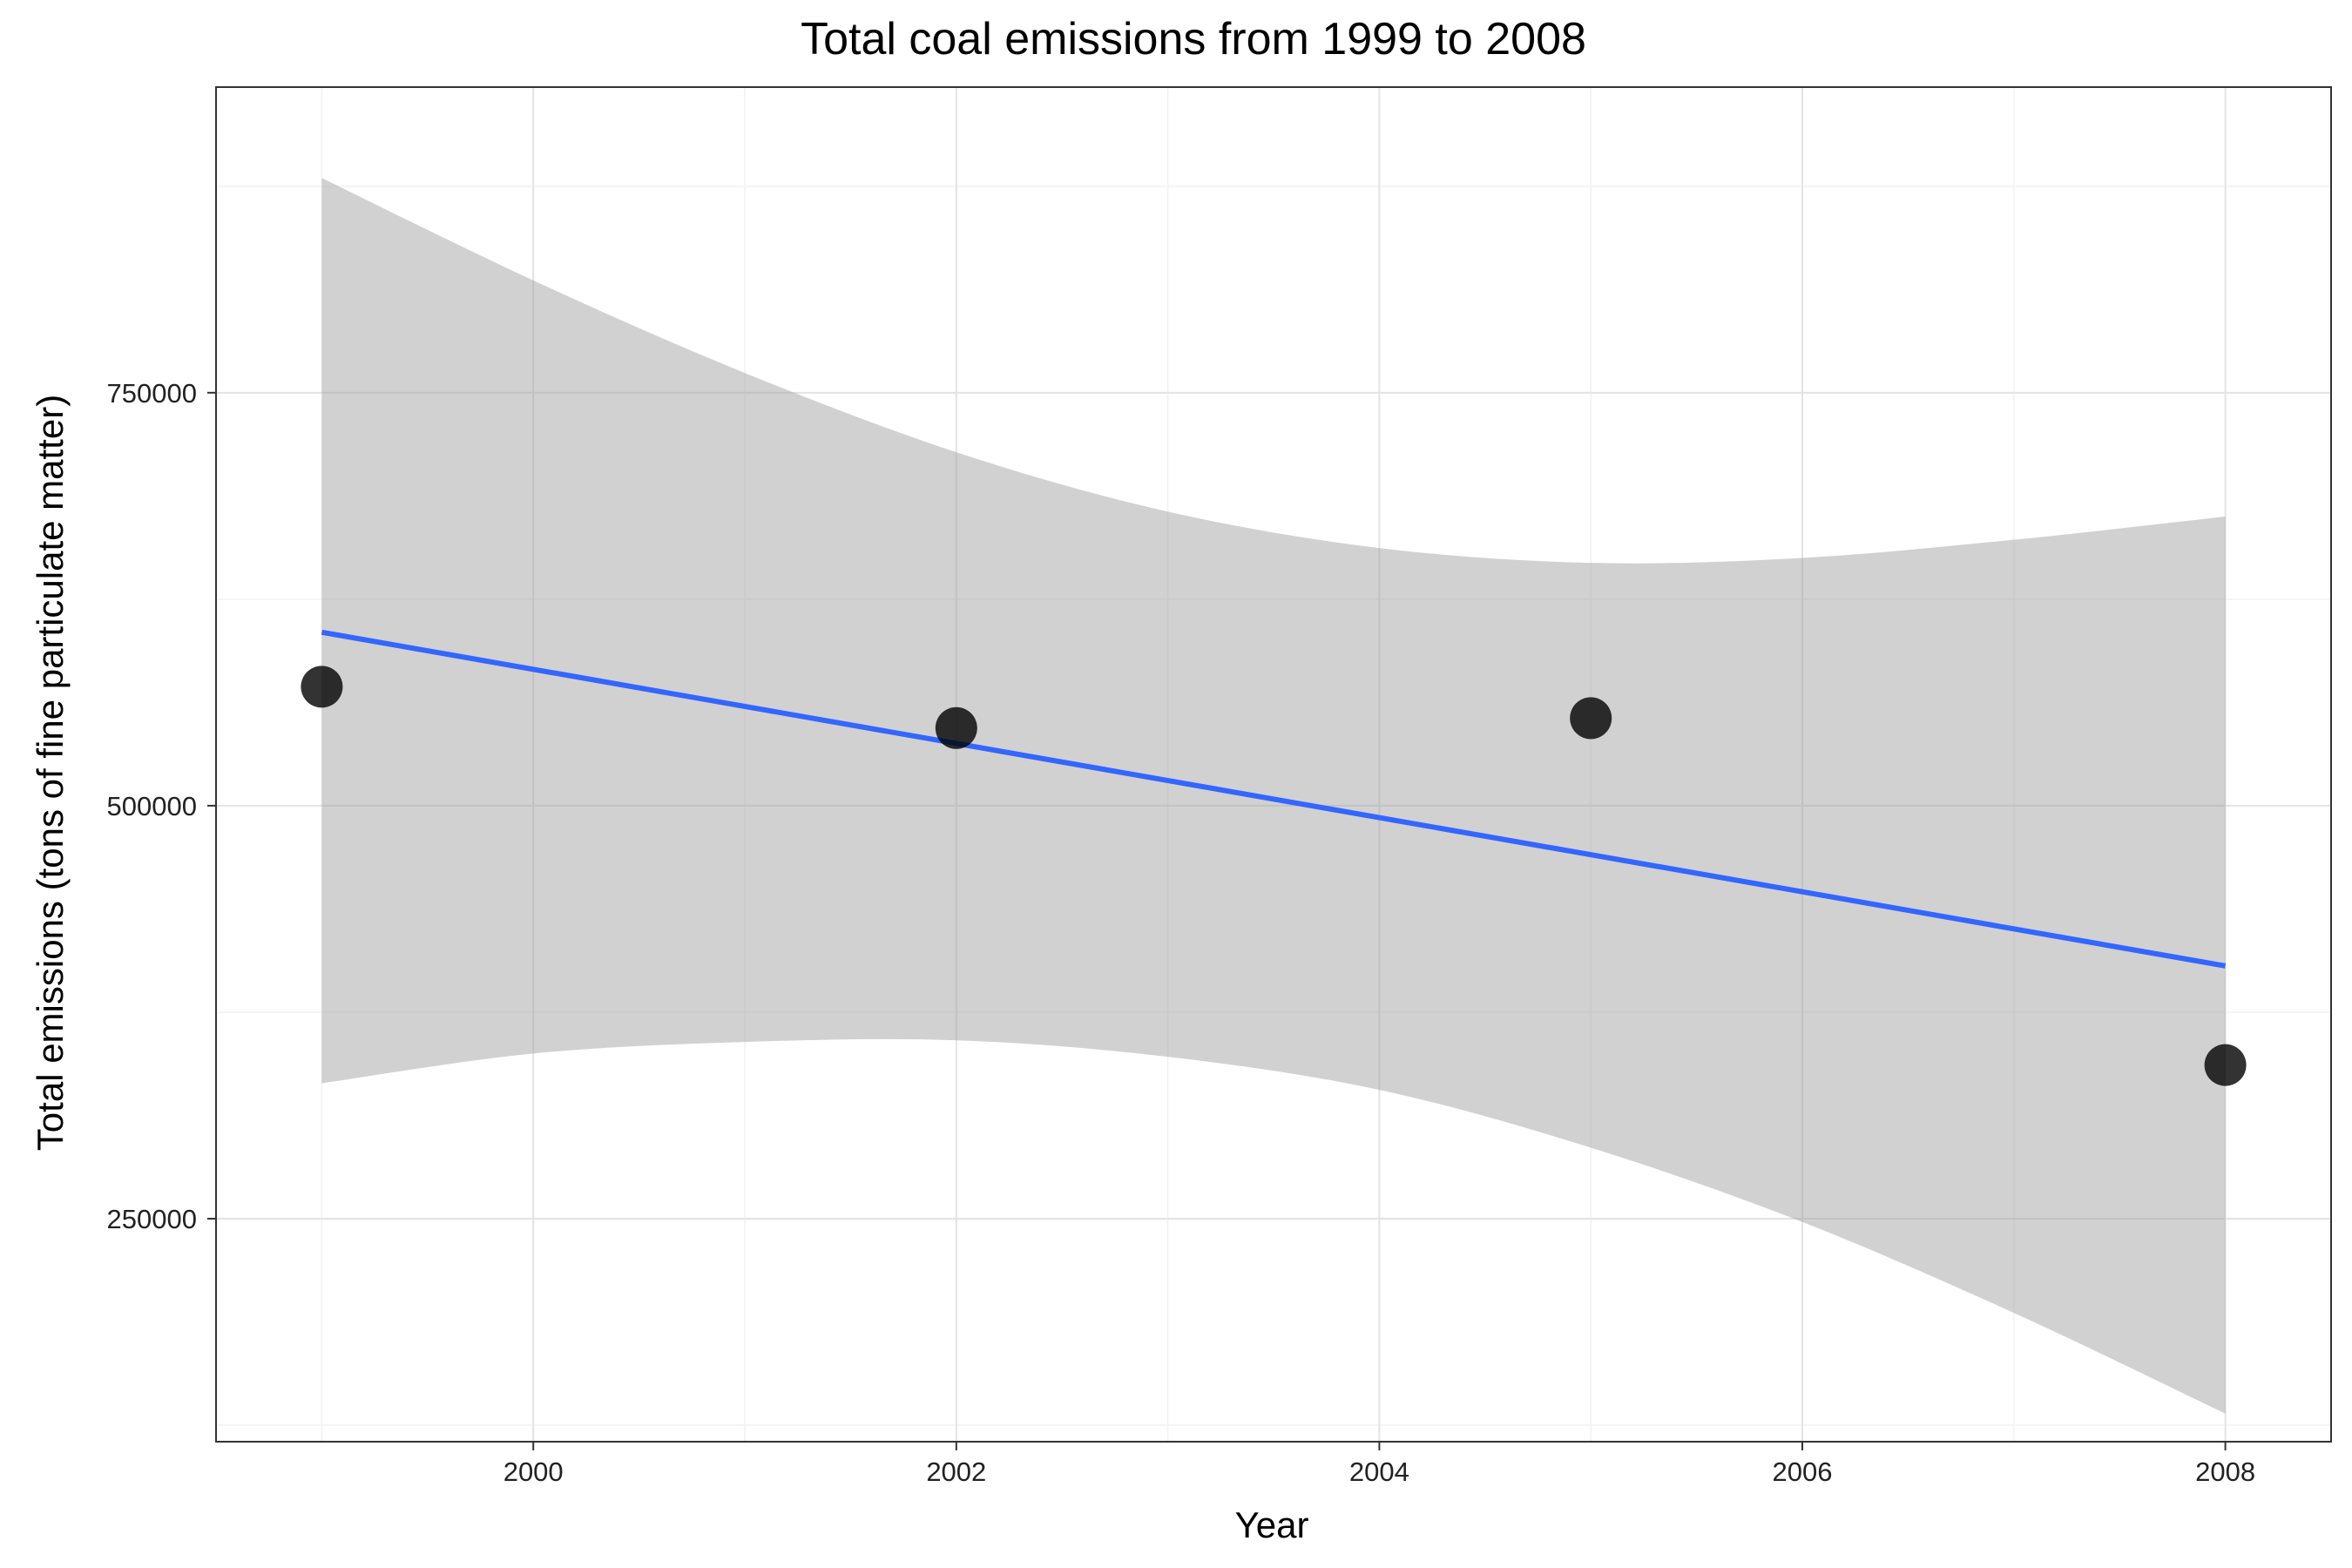  Describe the element at coordinates (1193, 39) in the screenshot. I see `chart-title: Total coal emissions from 1999 to 2008` at that location.